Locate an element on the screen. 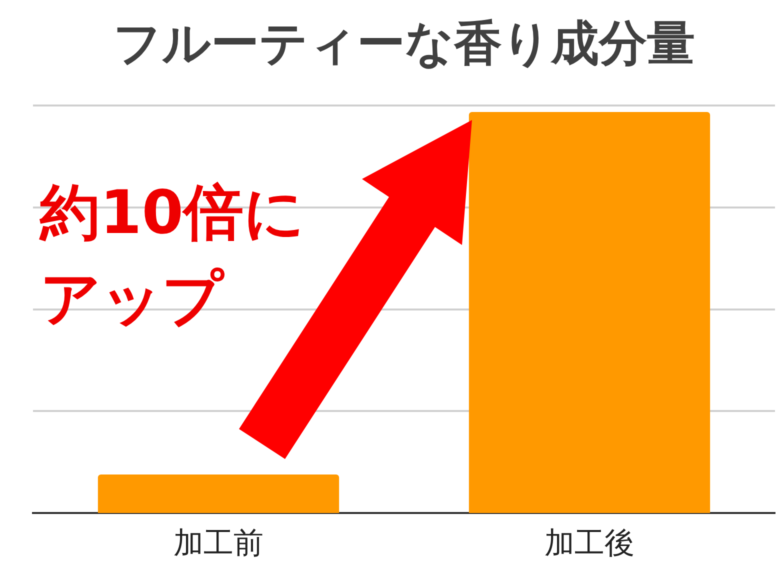 The width and height of the screenshot is (783, 587). annotation: 約10倍にアップ is located at coordinates (173, 256).